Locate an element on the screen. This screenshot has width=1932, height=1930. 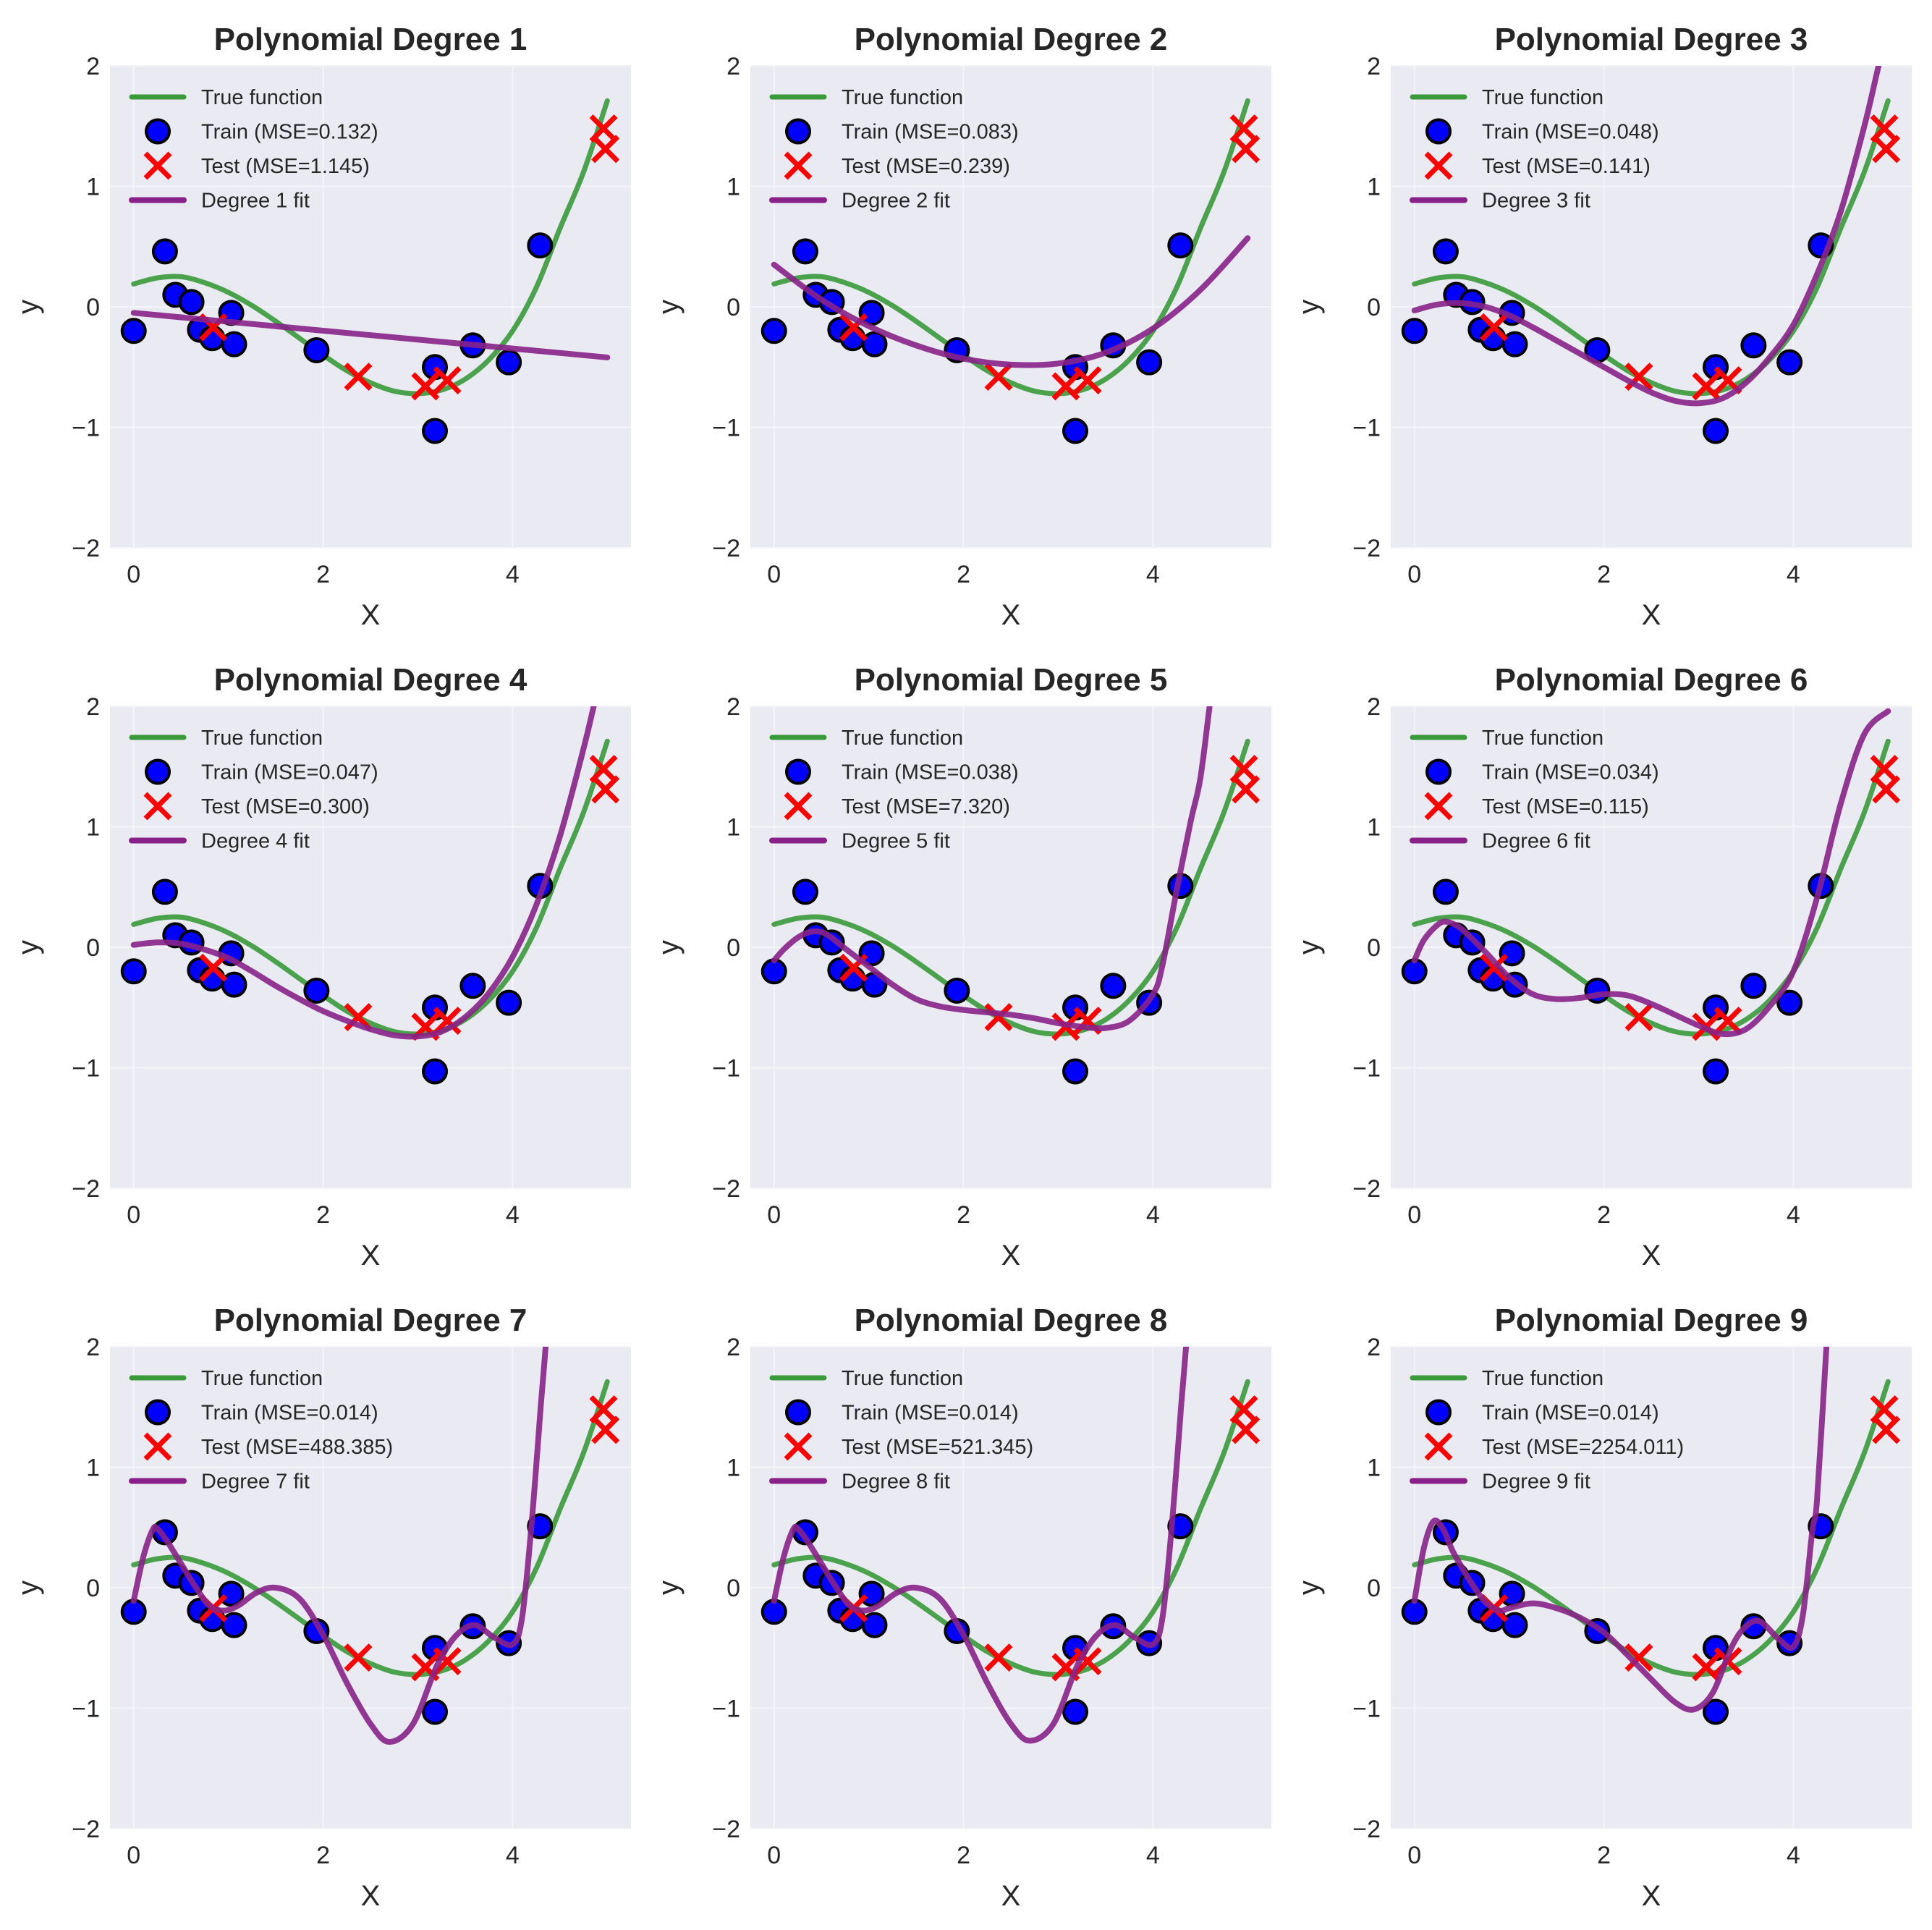
panel-title: Polynomial Degree 3 is located at coordinates (1652, 39).